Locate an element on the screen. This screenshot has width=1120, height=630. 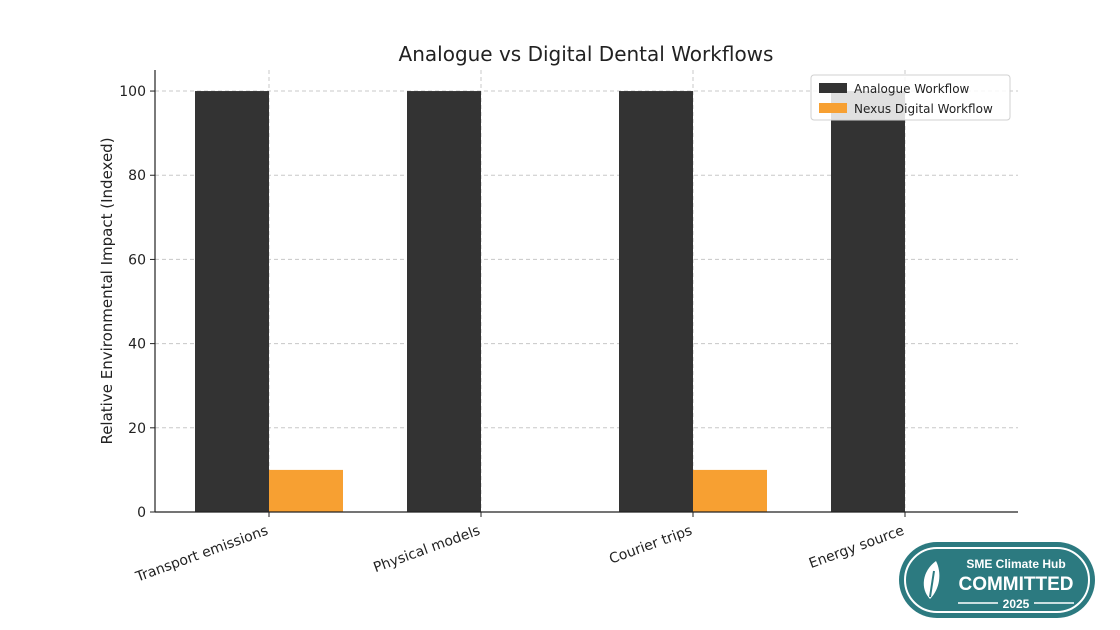
sme-climate-hub-badge: SME Climate Hub COMMITTED 2025 is located at coordinates (997, 580).